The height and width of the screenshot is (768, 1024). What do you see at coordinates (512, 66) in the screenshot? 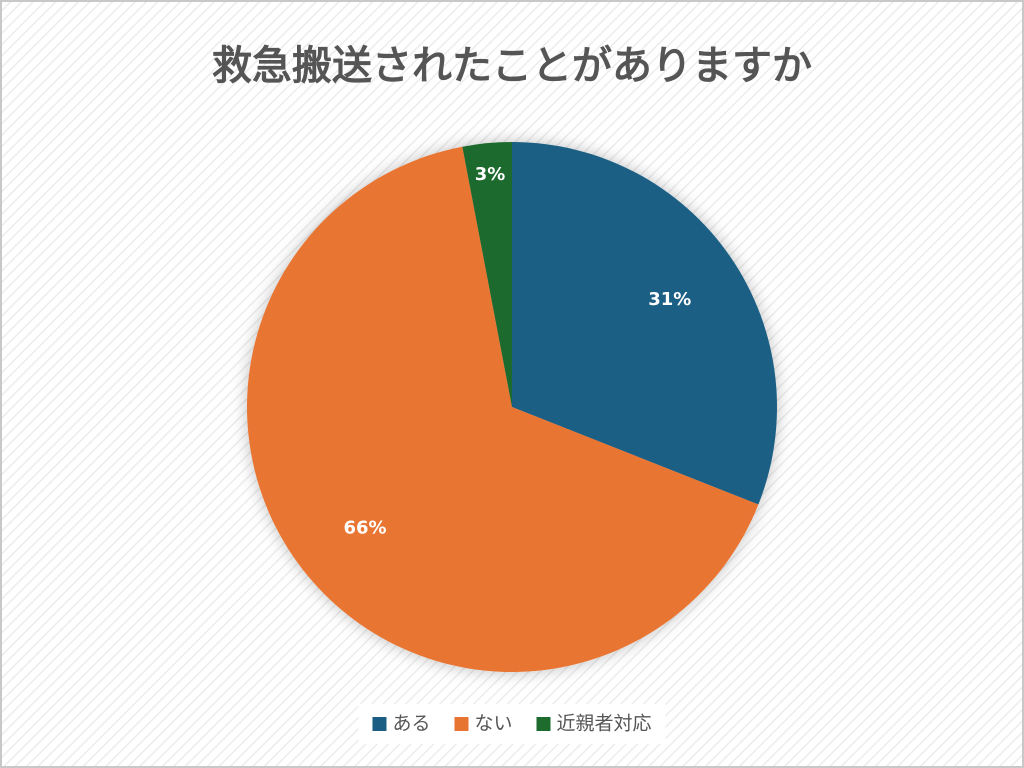
I see `chart-title: 救急搬送されたことがありますか` at bounding box center [512, 66].